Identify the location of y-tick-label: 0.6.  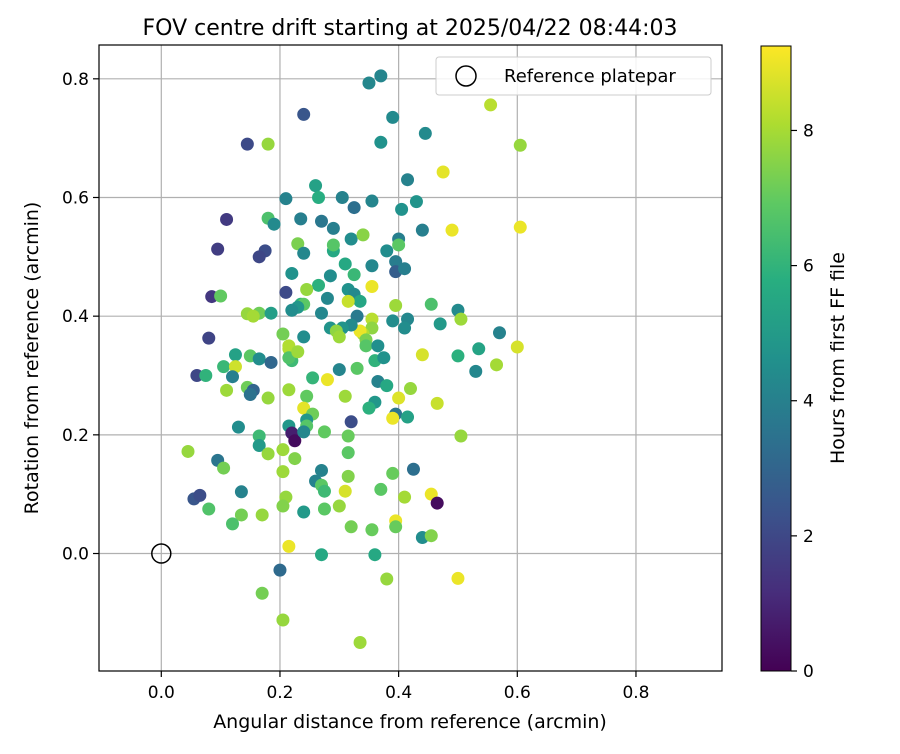
(75, 198).